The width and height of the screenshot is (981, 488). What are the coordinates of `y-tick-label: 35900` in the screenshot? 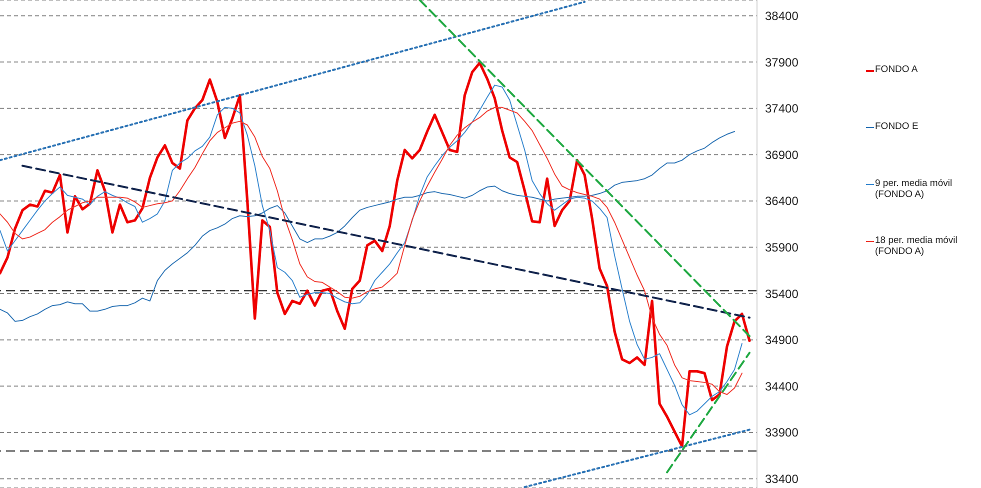 It's located at (782, 247).